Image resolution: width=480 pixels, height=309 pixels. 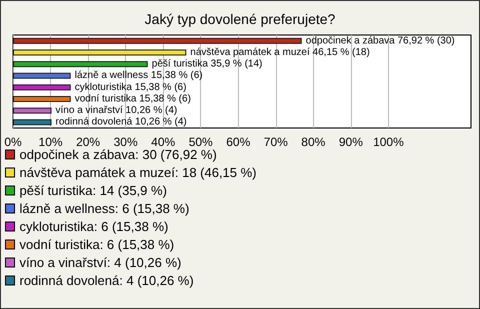 What do you see at coordinates (238, 142) in the screenshot?
I see `x-tick-label: 60%` at bounding box center [238, 142].